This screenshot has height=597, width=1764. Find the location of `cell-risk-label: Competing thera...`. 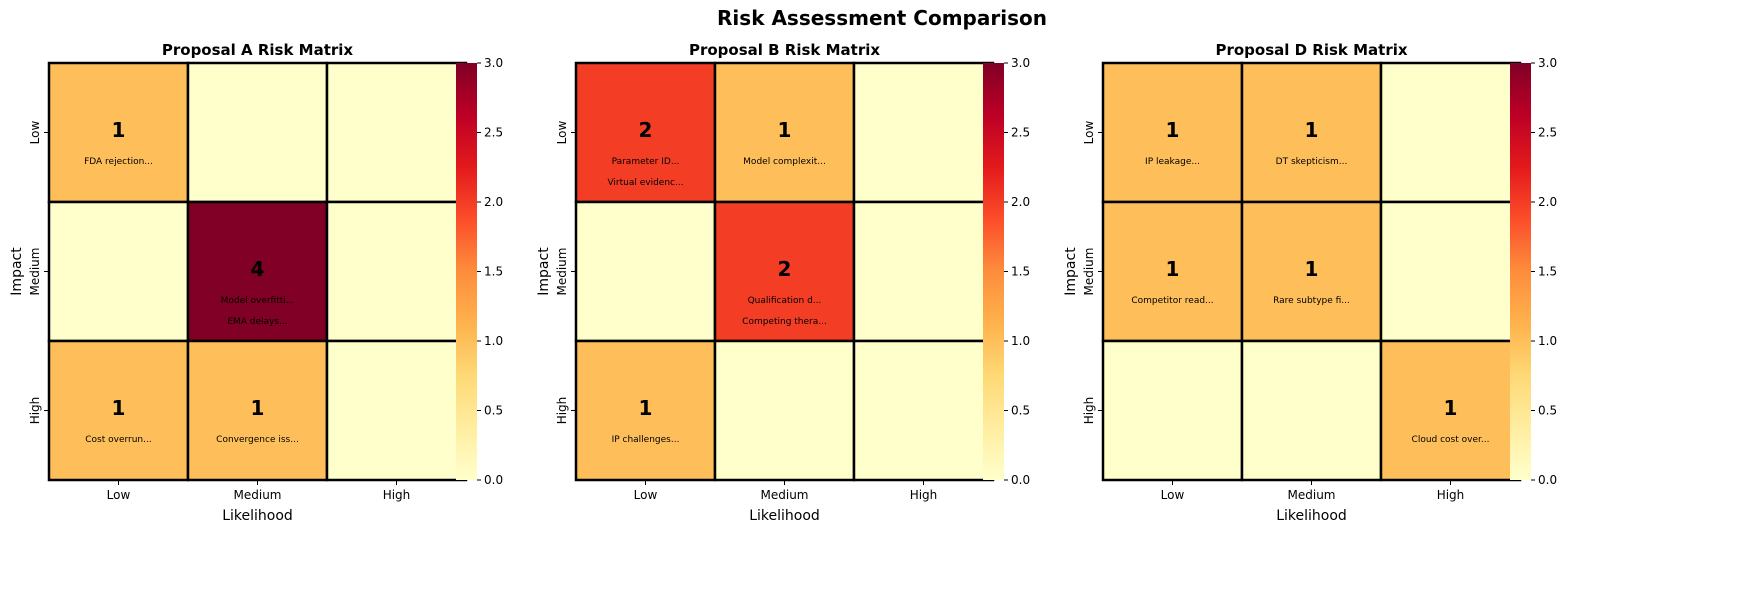

cell-risk-label: Competing thera... is located at coordinates (784, 322).